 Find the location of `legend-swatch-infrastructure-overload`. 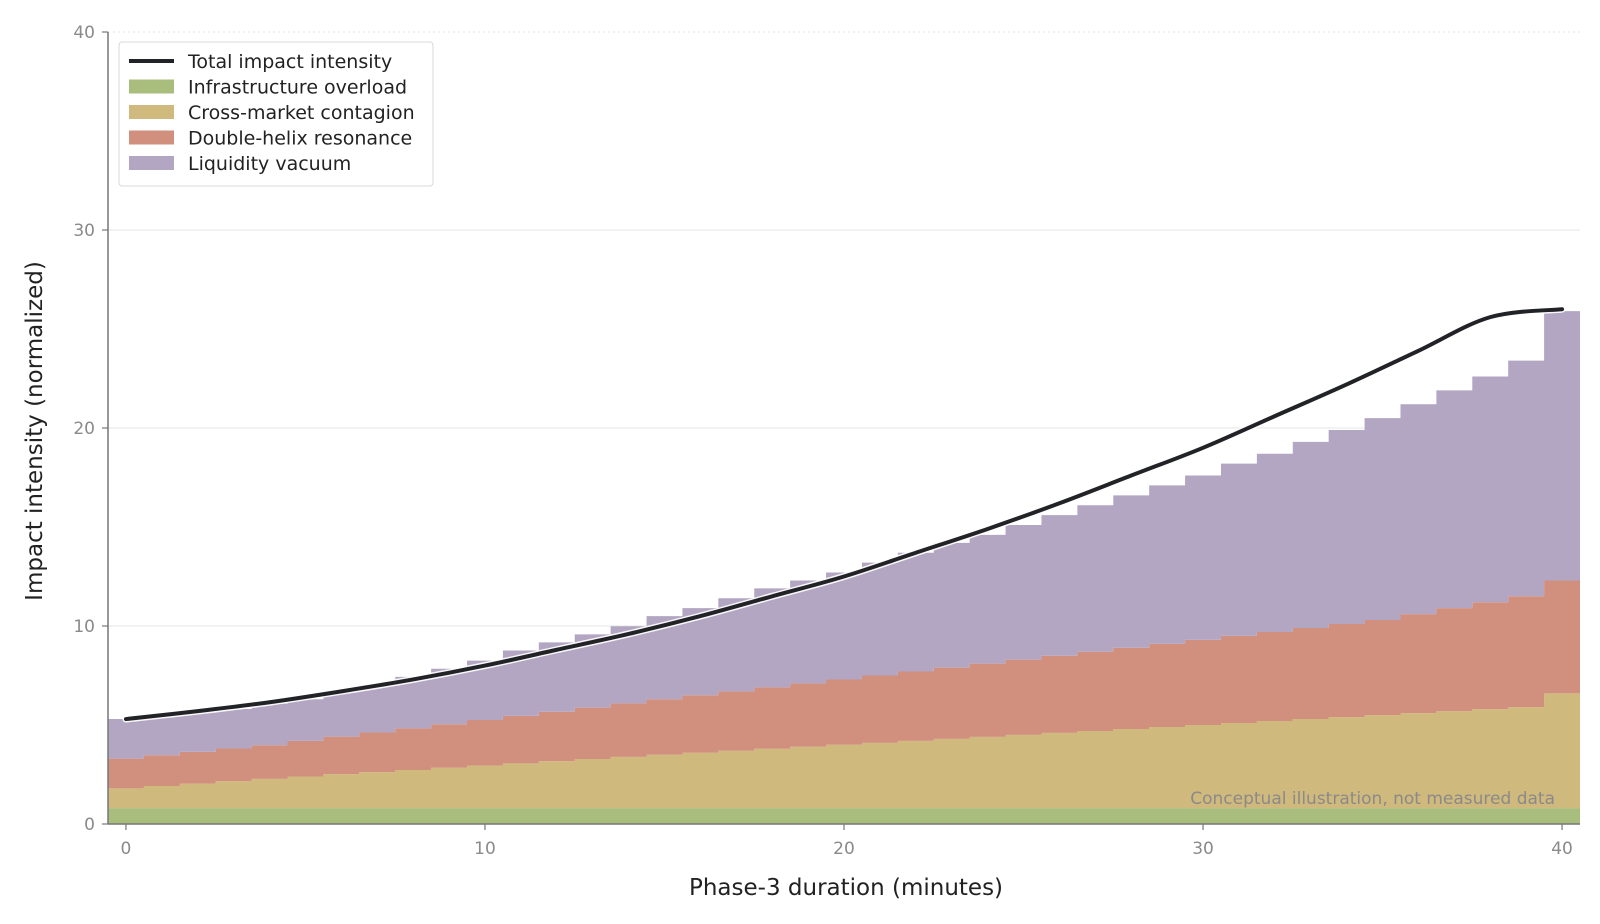

legend-swatch-infrastructure-overload is located at coordinates (151, 86).